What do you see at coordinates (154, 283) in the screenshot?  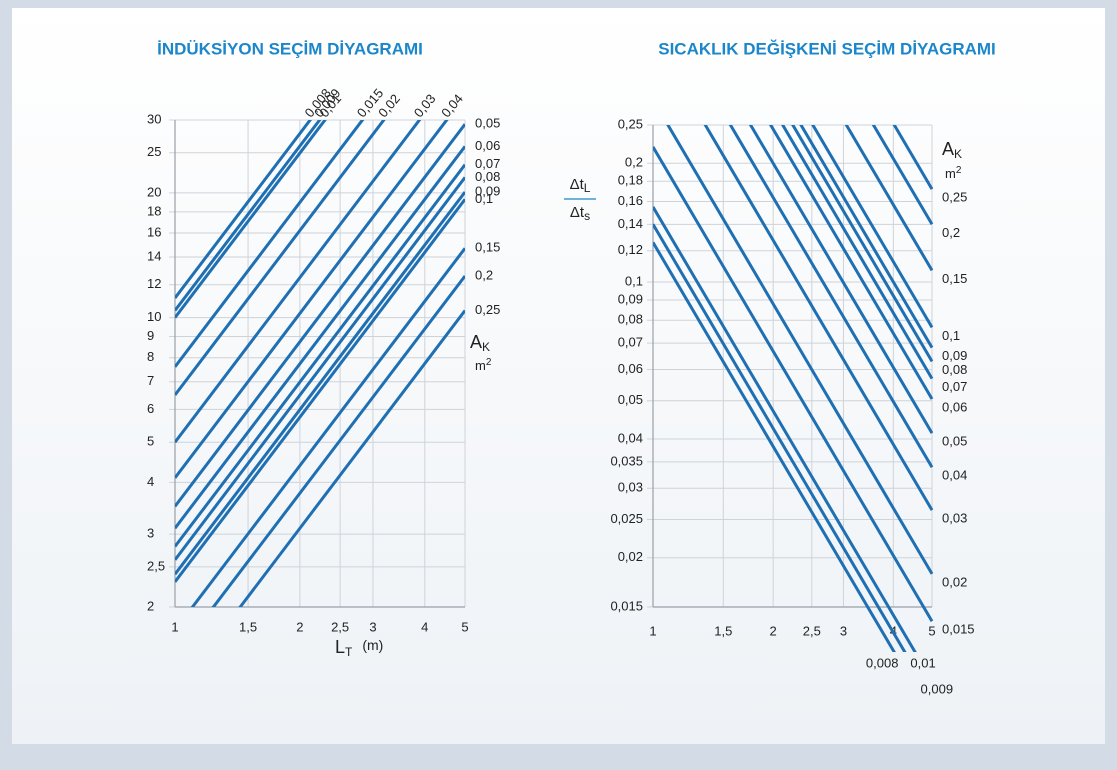 I see `y-tick-label: 12` at bounding box center [154, 283].